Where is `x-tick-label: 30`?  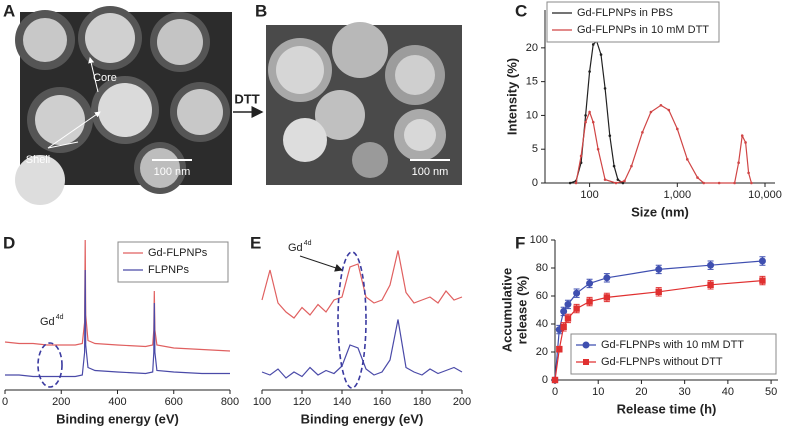 x-tick-label: 30 is located at coordinates (685, 392).